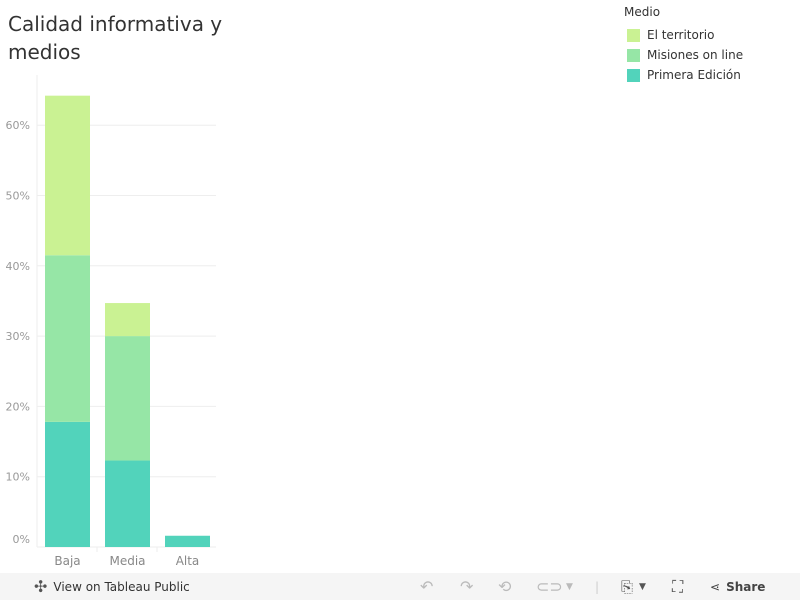 This screenshot has height=600, width=800. I want to click on y-tick-label: 20%, so click(18, 406).